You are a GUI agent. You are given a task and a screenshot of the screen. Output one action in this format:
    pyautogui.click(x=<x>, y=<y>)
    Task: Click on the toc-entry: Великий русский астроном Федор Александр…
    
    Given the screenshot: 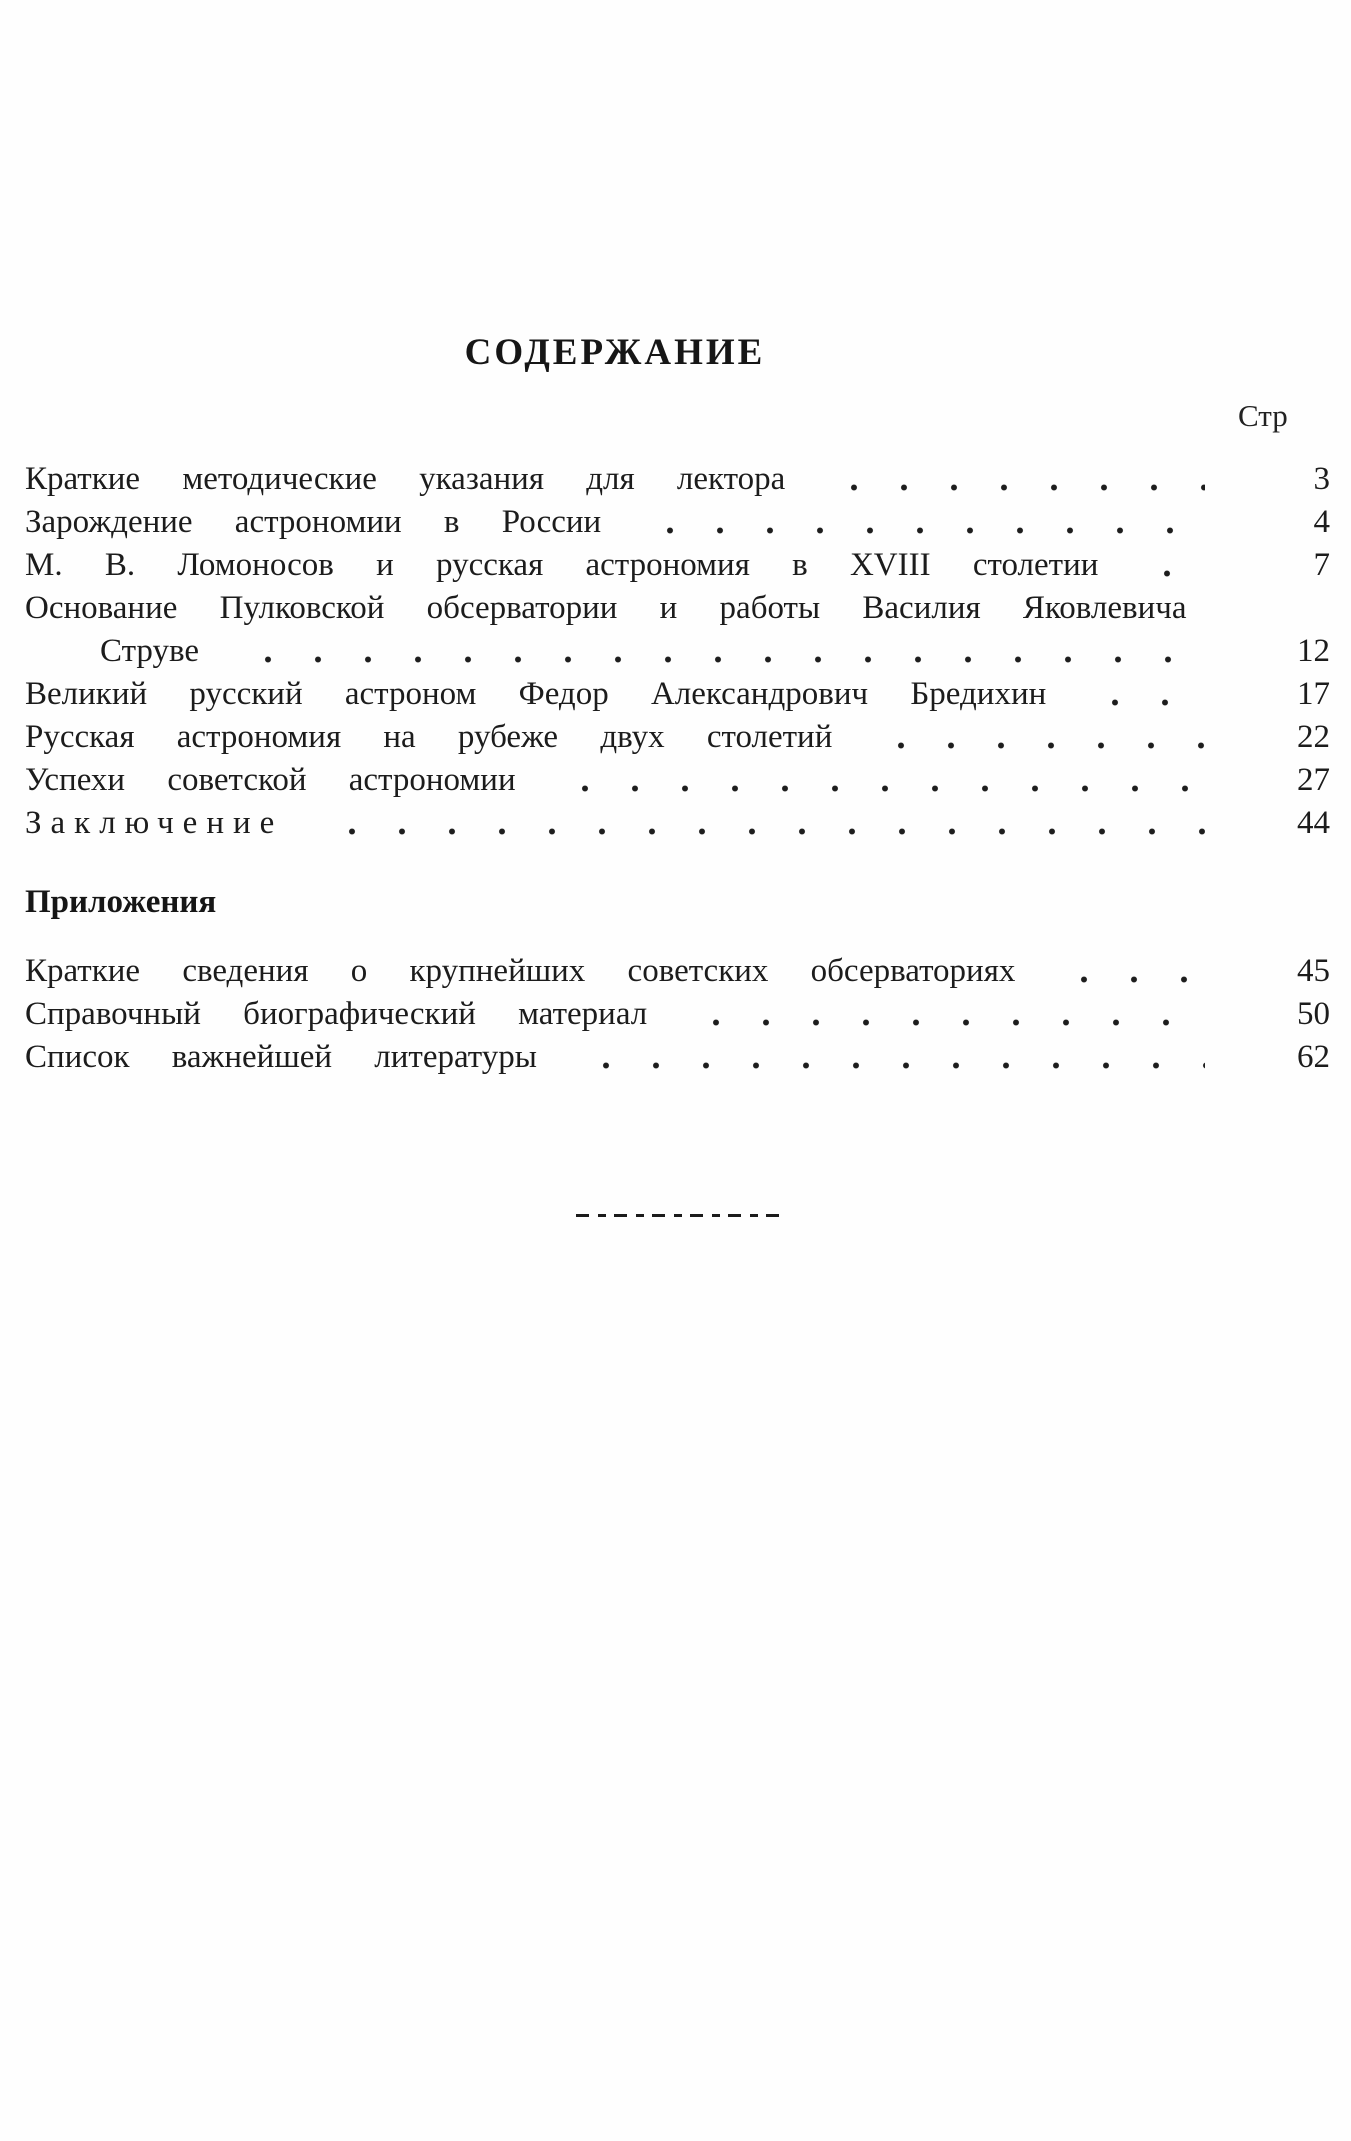 What is the action you would take?
    pyautogui.click(x=677, y=694)
    